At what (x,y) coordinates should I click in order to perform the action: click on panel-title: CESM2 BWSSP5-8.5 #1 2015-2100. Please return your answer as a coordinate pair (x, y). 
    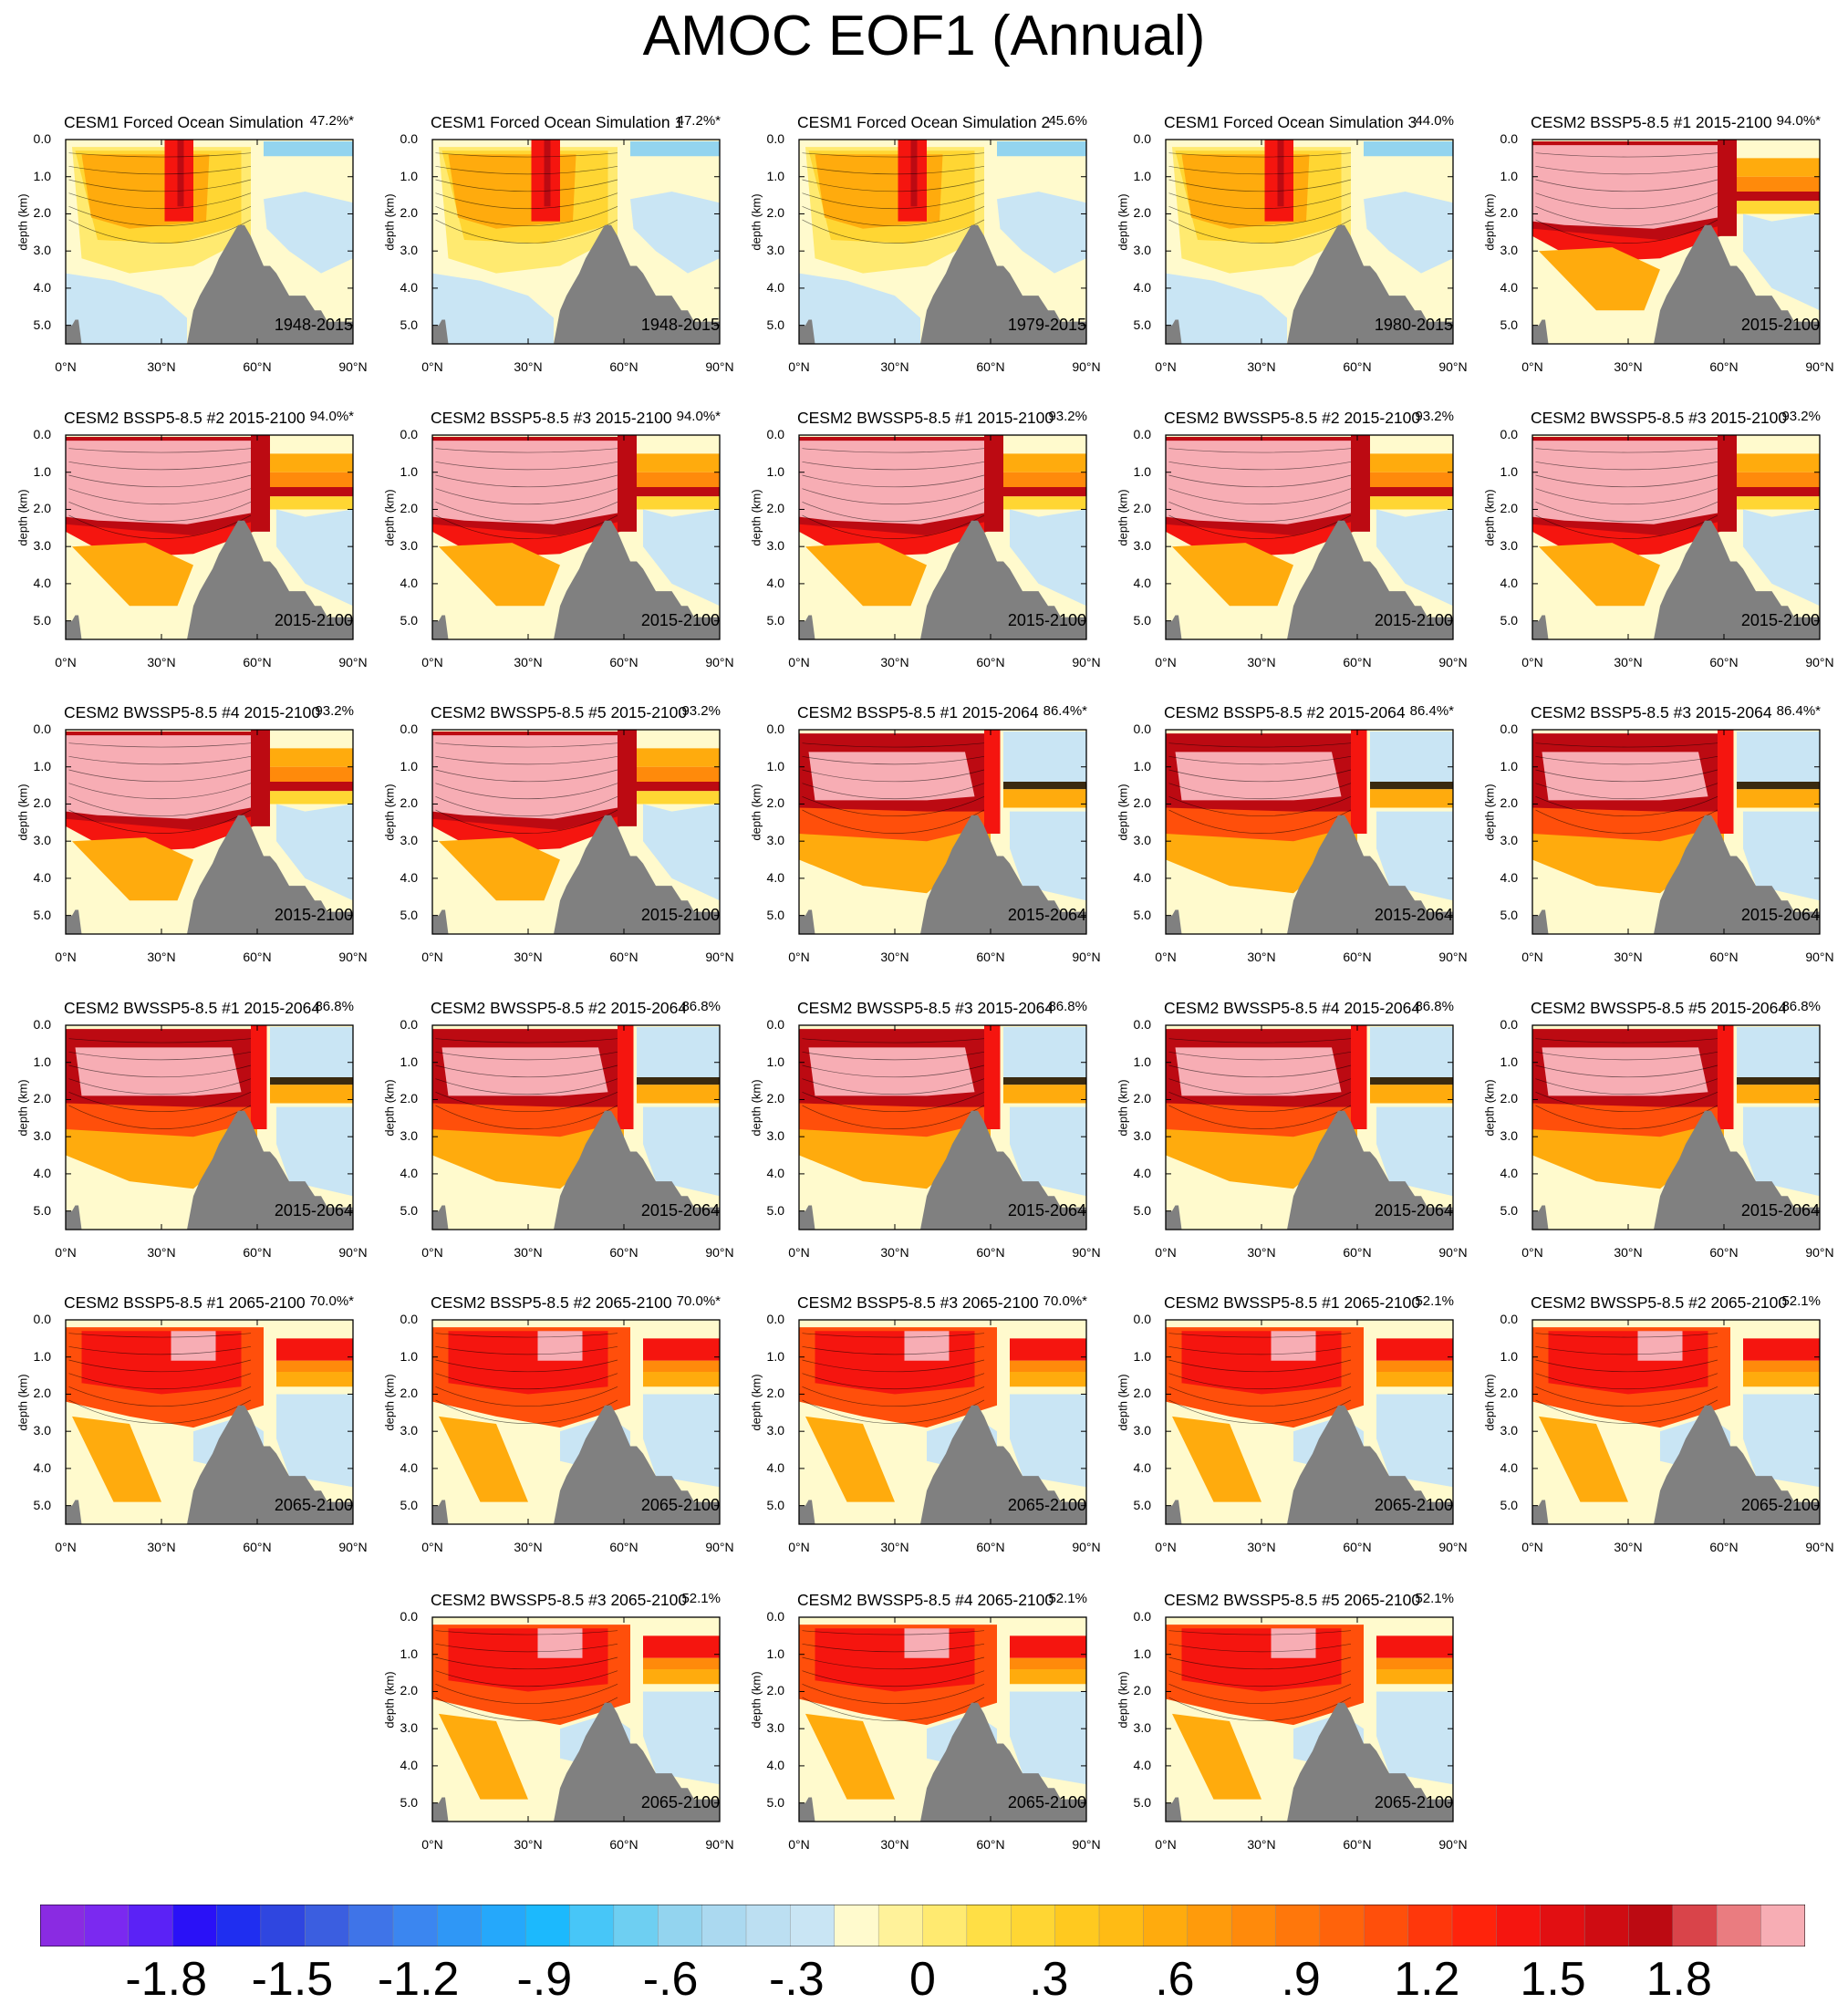
    Looking at the image, I should click on (925, 418).